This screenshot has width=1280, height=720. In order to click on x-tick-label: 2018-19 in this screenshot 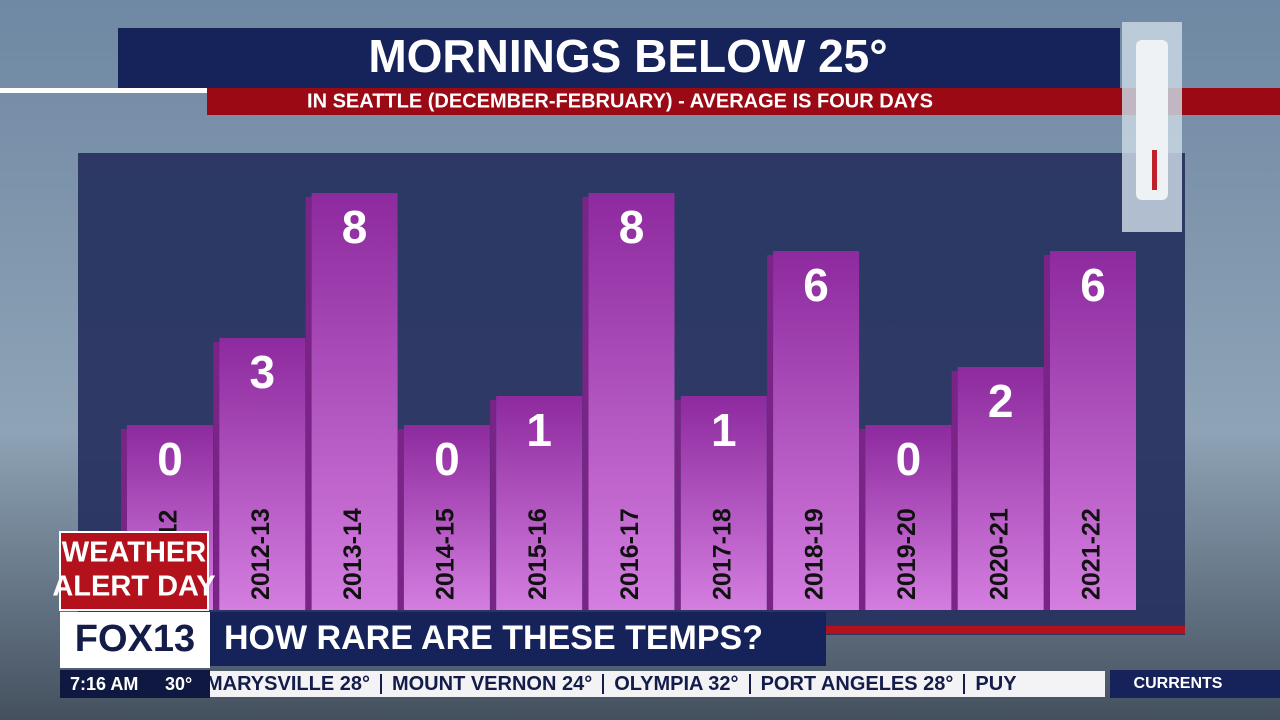, I will do `click(815, 554)`.